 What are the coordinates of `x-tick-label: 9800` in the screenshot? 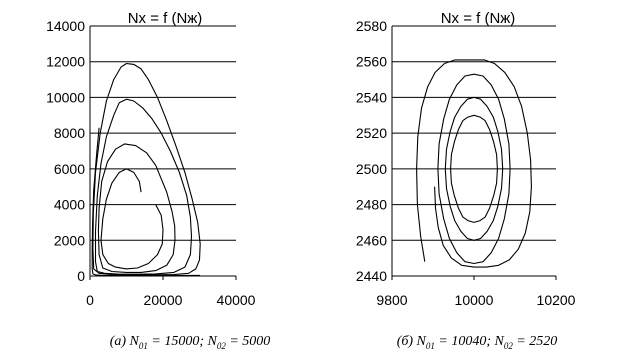 It's located at (391, 300).